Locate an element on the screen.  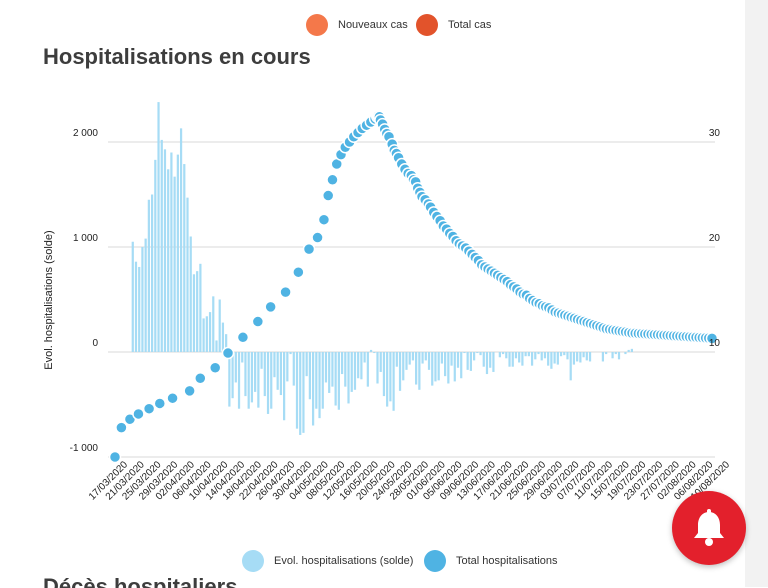
legend-item-total-cas: Total cas is located at coordinates (453, 25).